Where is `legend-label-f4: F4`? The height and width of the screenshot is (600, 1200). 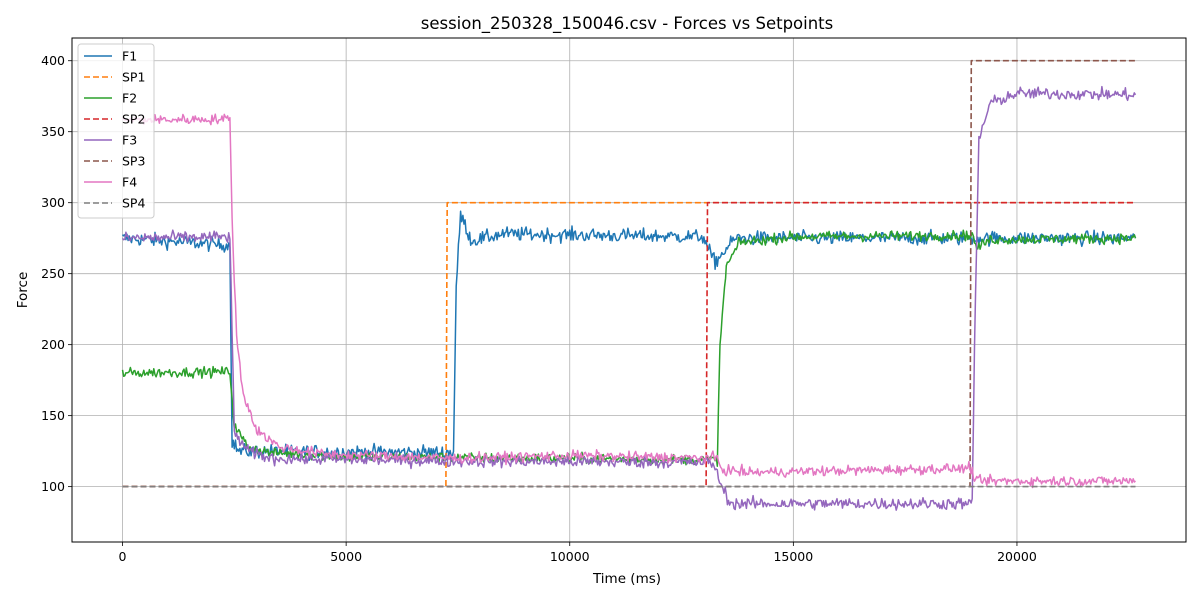 legend-label-f4: F4 is located at coordinates (129, 182).